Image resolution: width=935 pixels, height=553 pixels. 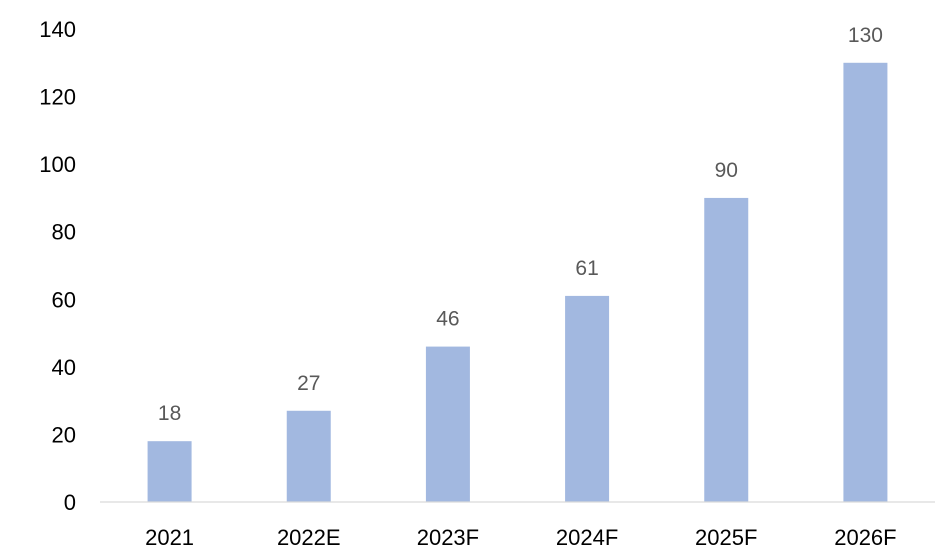 I want to click on x-tick-label: 2022E, so click(x=309, y=537).